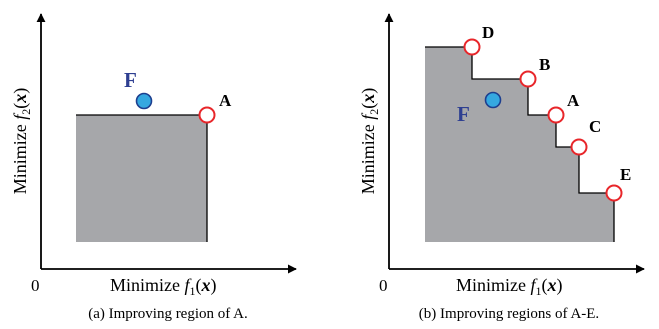 This screenshot has width=659, height=329. What do you see at coordinates (144, 101) in the screenshot?
I see `reference-point-f-a` at bounding box center [144, 101].